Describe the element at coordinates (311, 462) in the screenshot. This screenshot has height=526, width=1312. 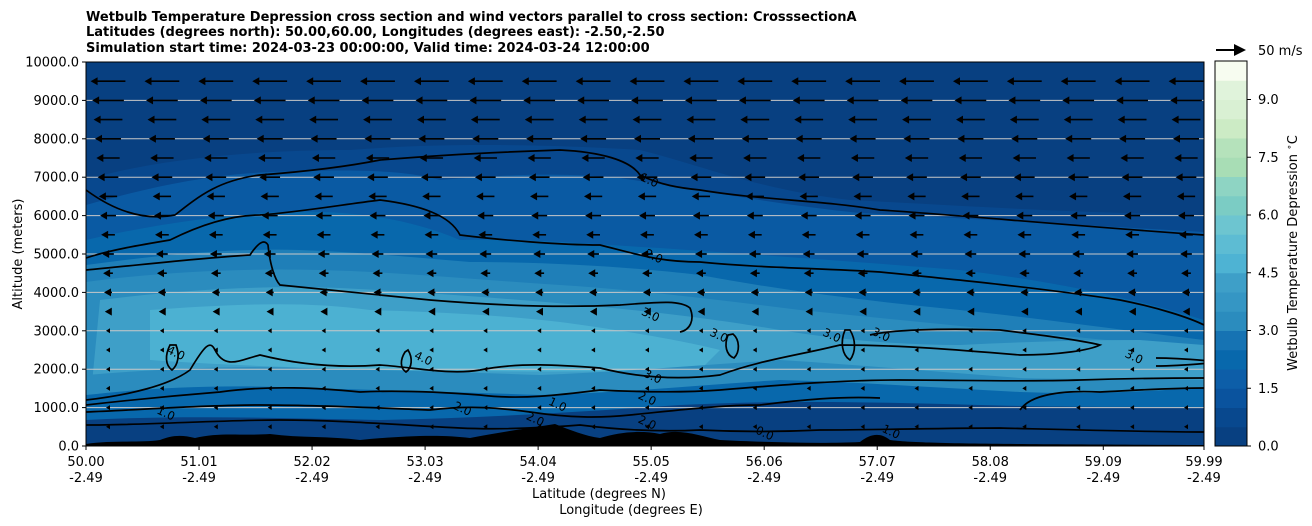
I see `x-tick-label-lat: 52.02` at that location.